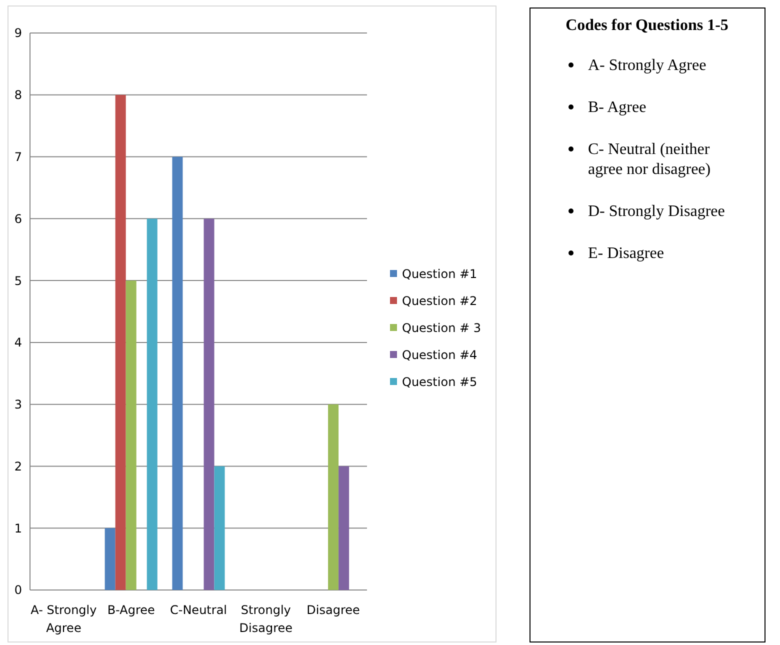  Describe the element at coordinates (18, 405) in the screenshot. I see `y-tick-label: 3` at that location.